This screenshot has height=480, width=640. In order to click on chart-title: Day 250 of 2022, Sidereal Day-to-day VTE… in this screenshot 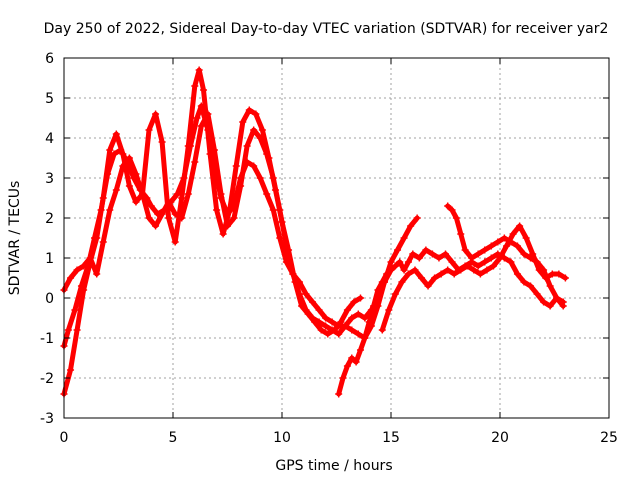, I will do `click(326, 29)`.